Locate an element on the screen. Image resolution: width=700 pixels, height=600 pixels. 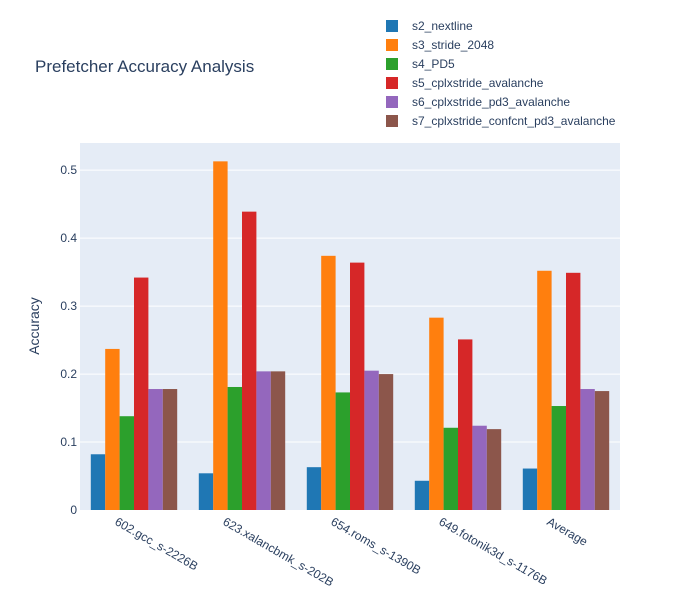
legend-label: s2_nextline is located at coordinates (442, 26).